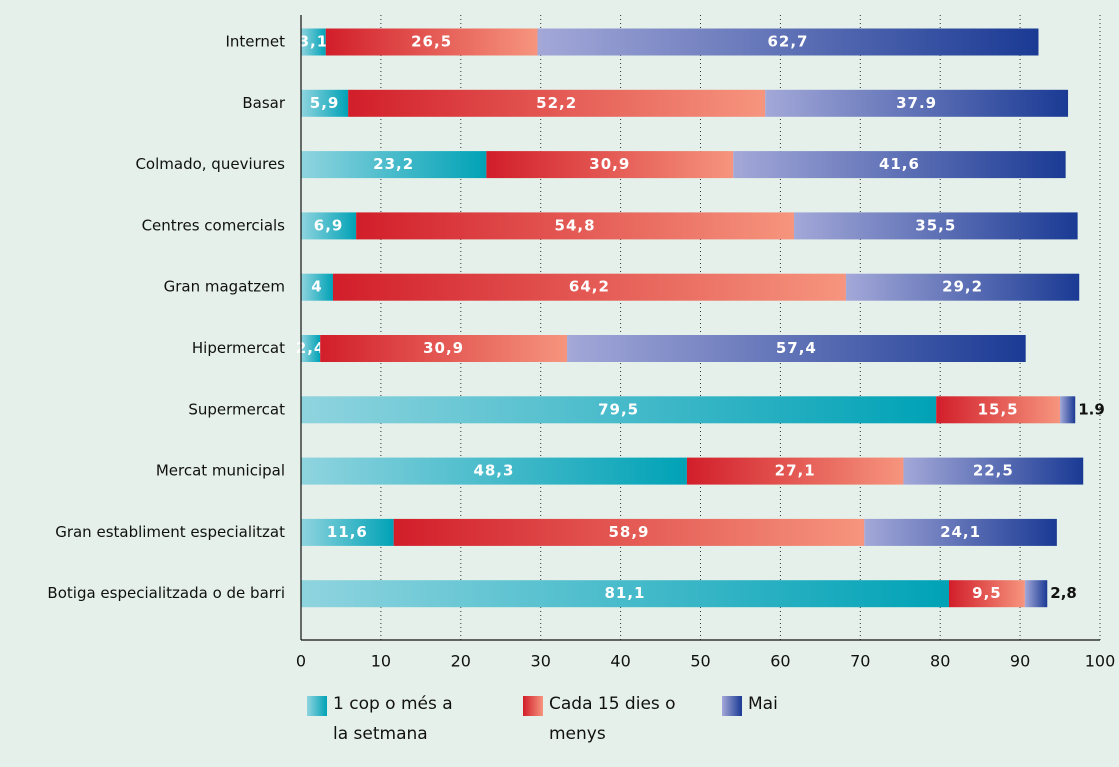  What do you see at coordinates (236, 409) in the screenshot?
I see `category-label: Supermercat` at bounding box center [236, 409].